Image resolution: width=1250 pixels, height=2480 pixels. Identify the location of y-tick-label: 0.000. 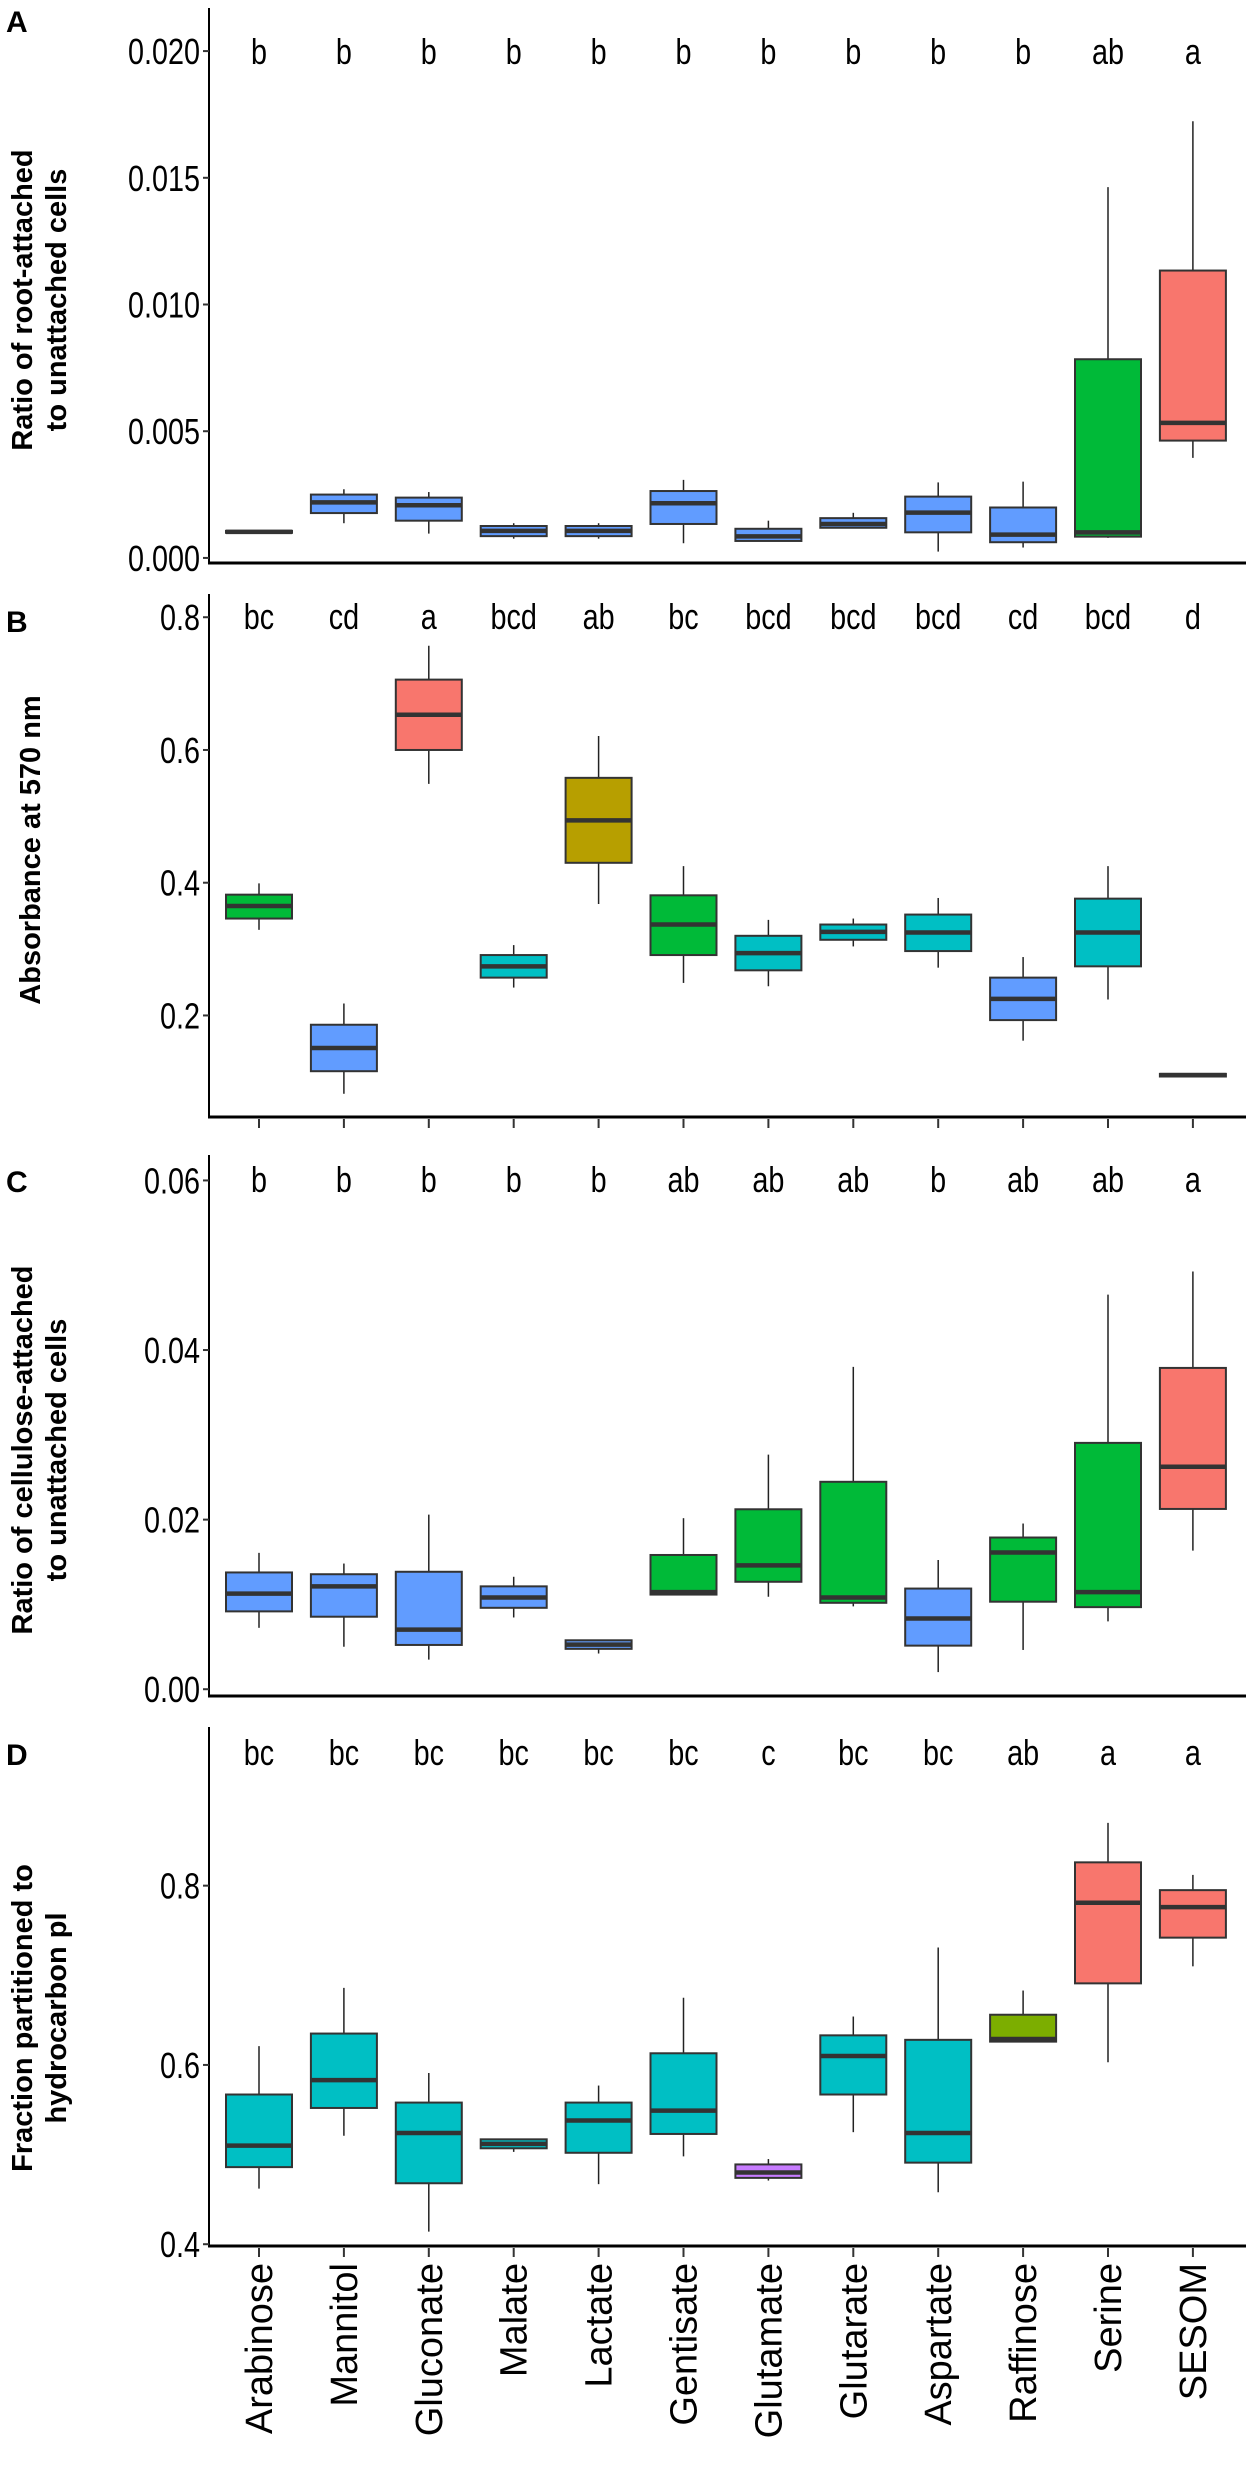
(164, 558).